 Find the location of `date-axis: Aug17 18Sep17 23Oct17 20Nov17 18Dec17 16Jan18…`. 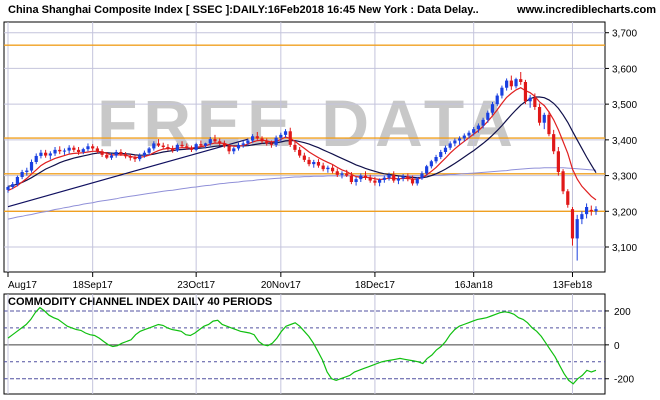

date-axis: Aug17 18Sep17 23Oct17 20Nov17 18Dec17 16Jan18… is located at coordinates (300, 281).